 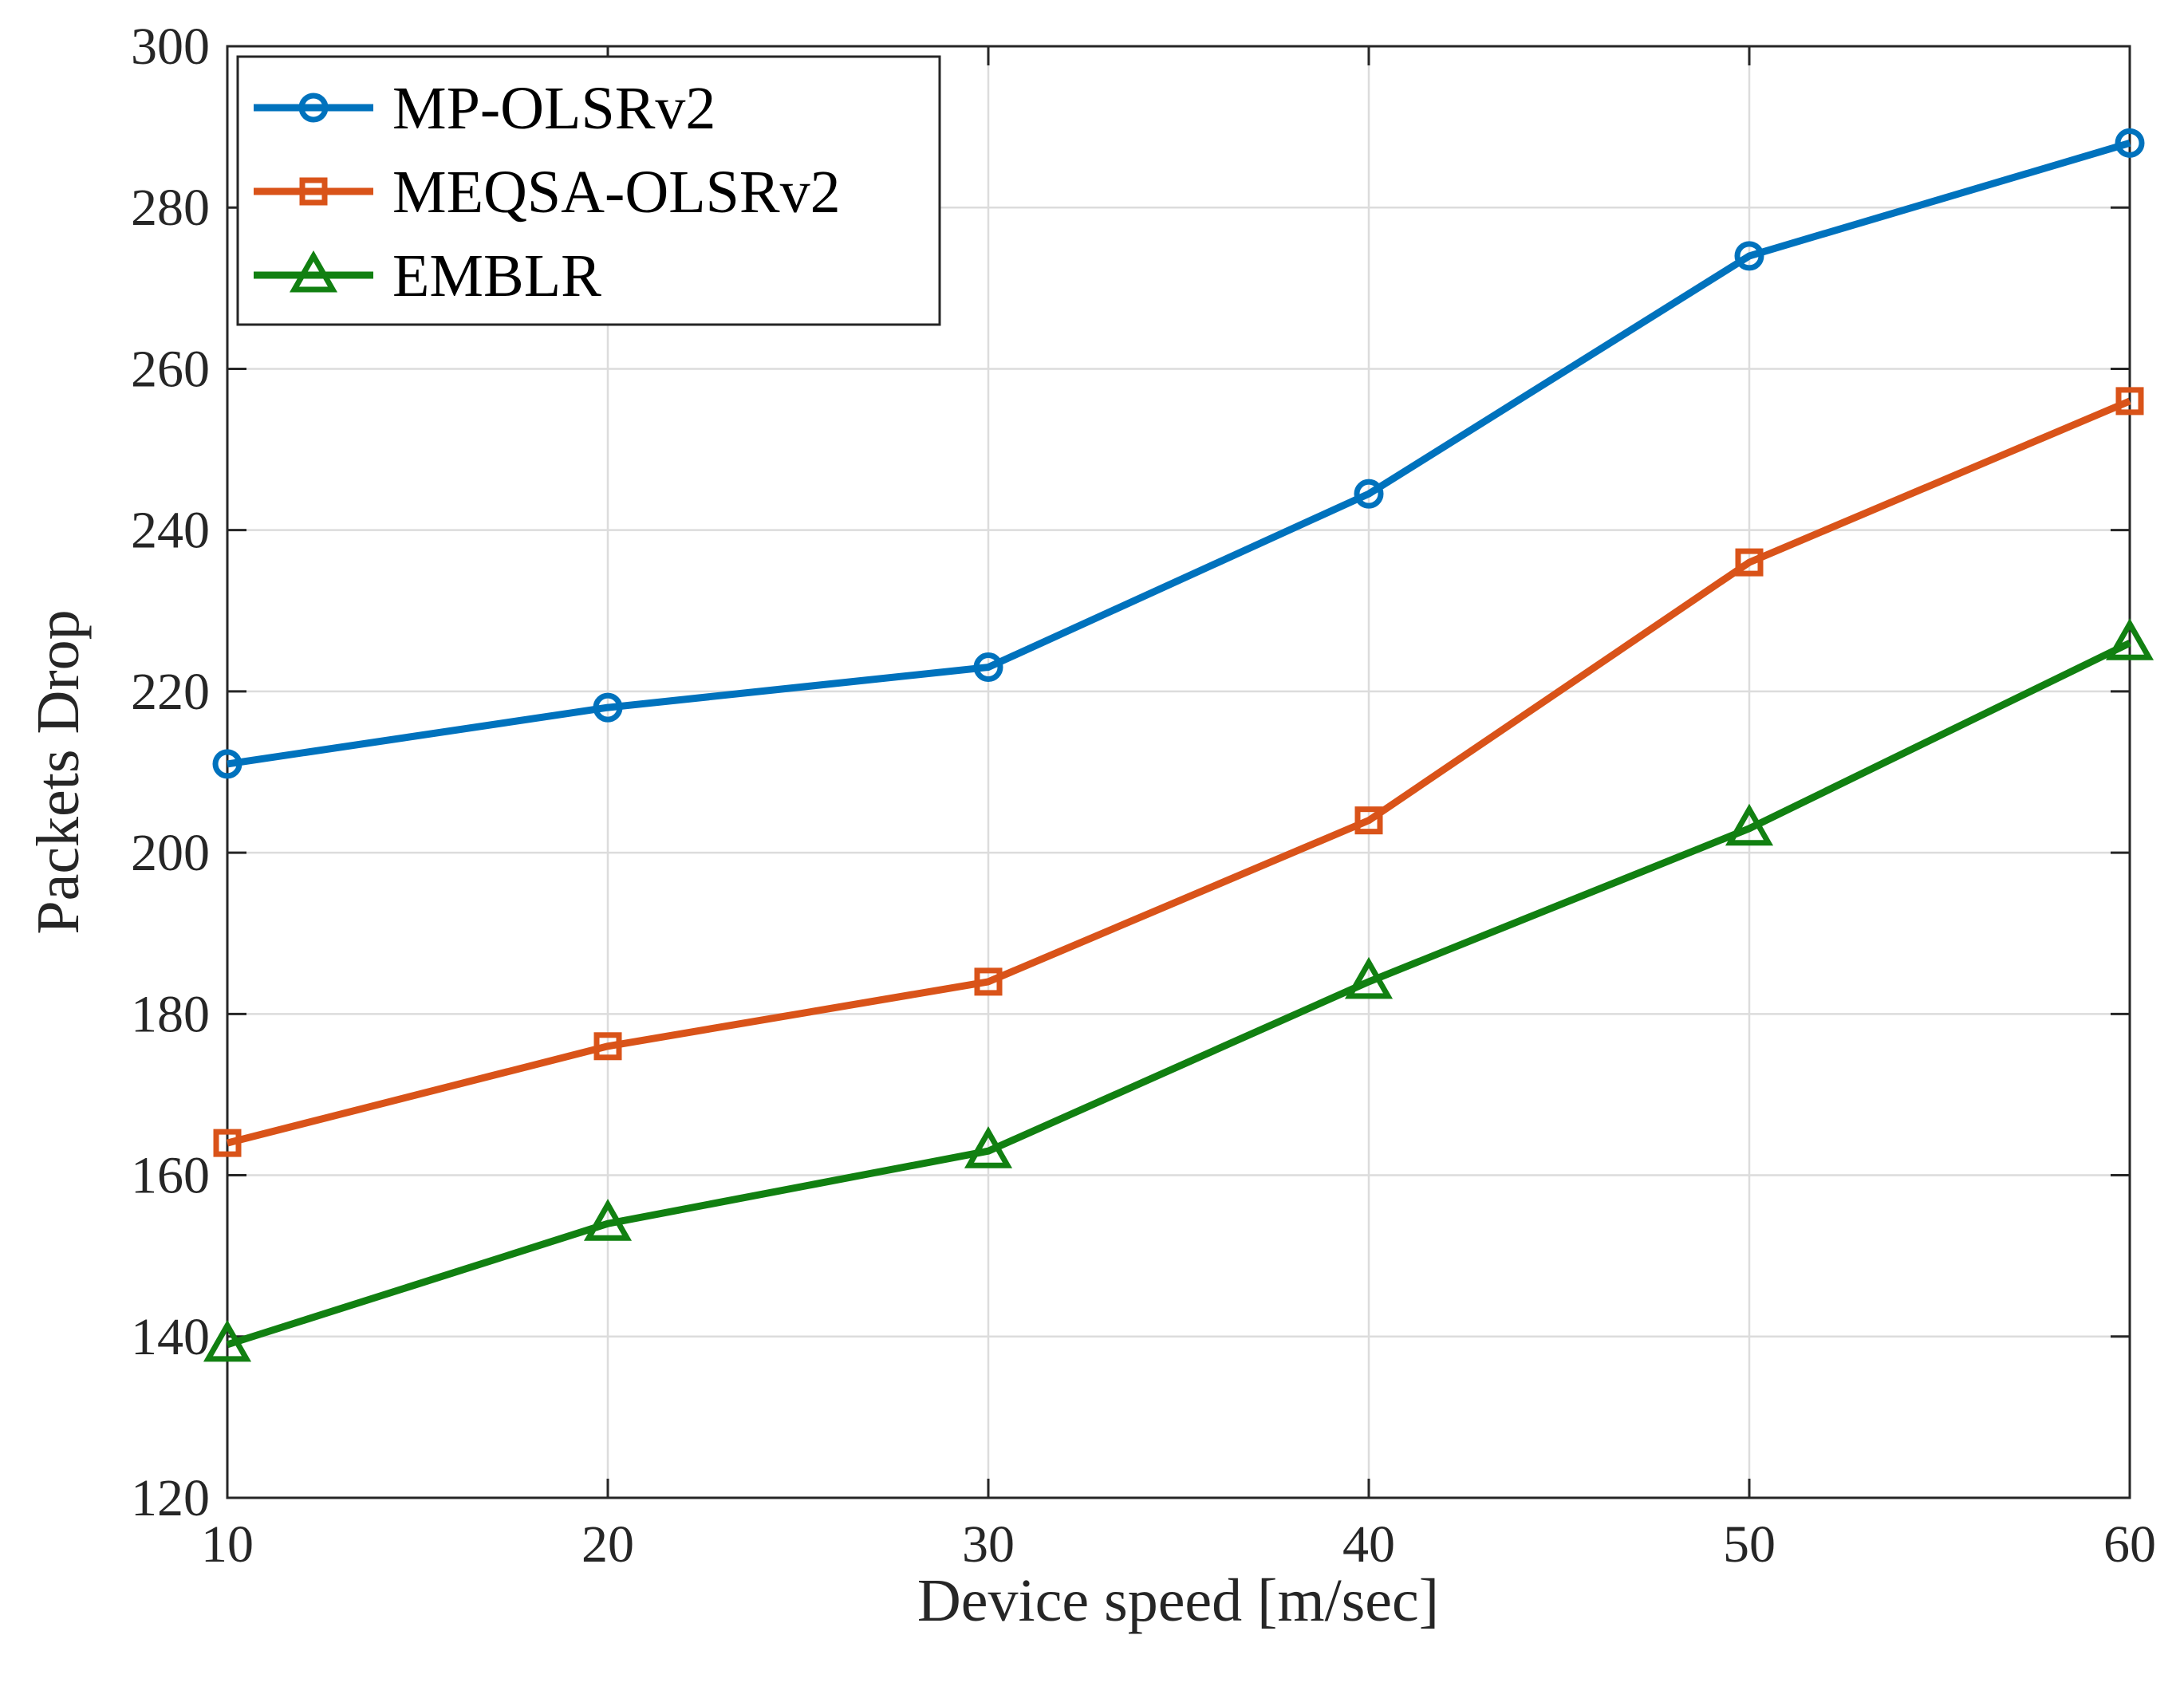 I want to click on y-tick-label: 280, so click(x=170, y=208).